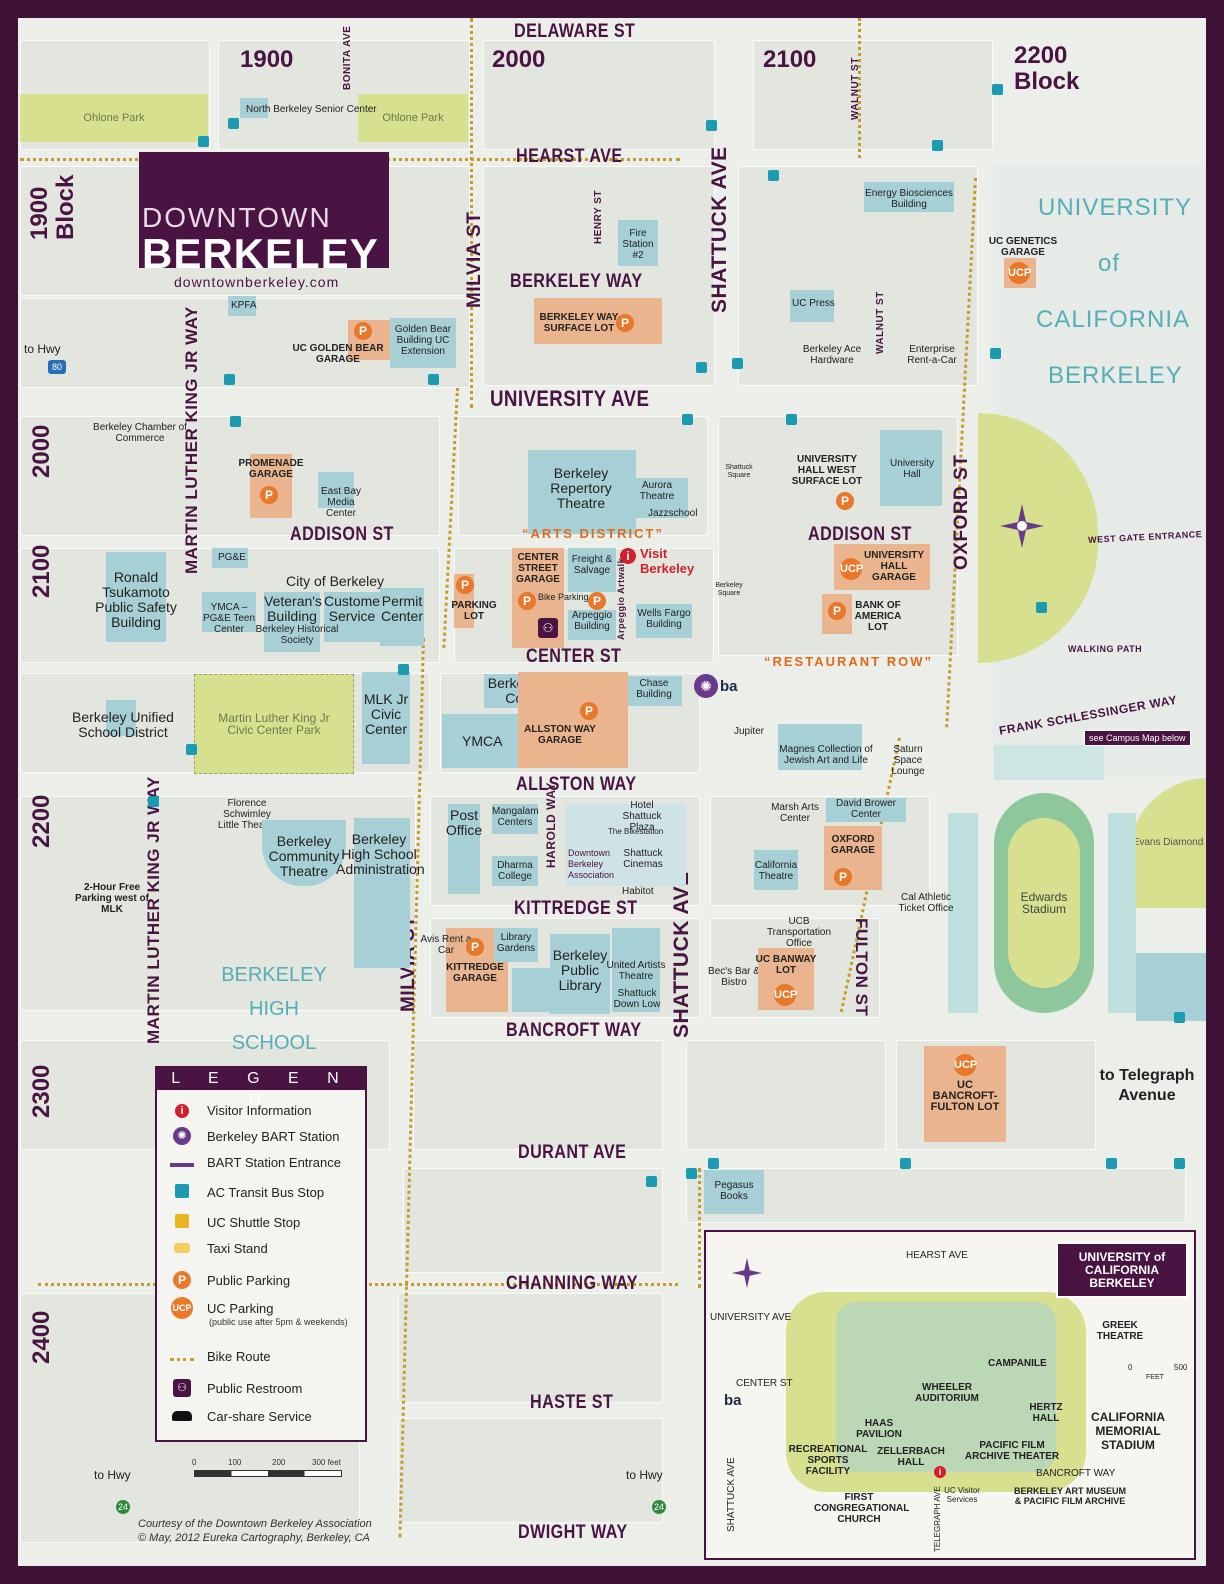  Describe the element at coordinates (912, 469) in the screenshot. I see `university-hall: University Hall` at that location.